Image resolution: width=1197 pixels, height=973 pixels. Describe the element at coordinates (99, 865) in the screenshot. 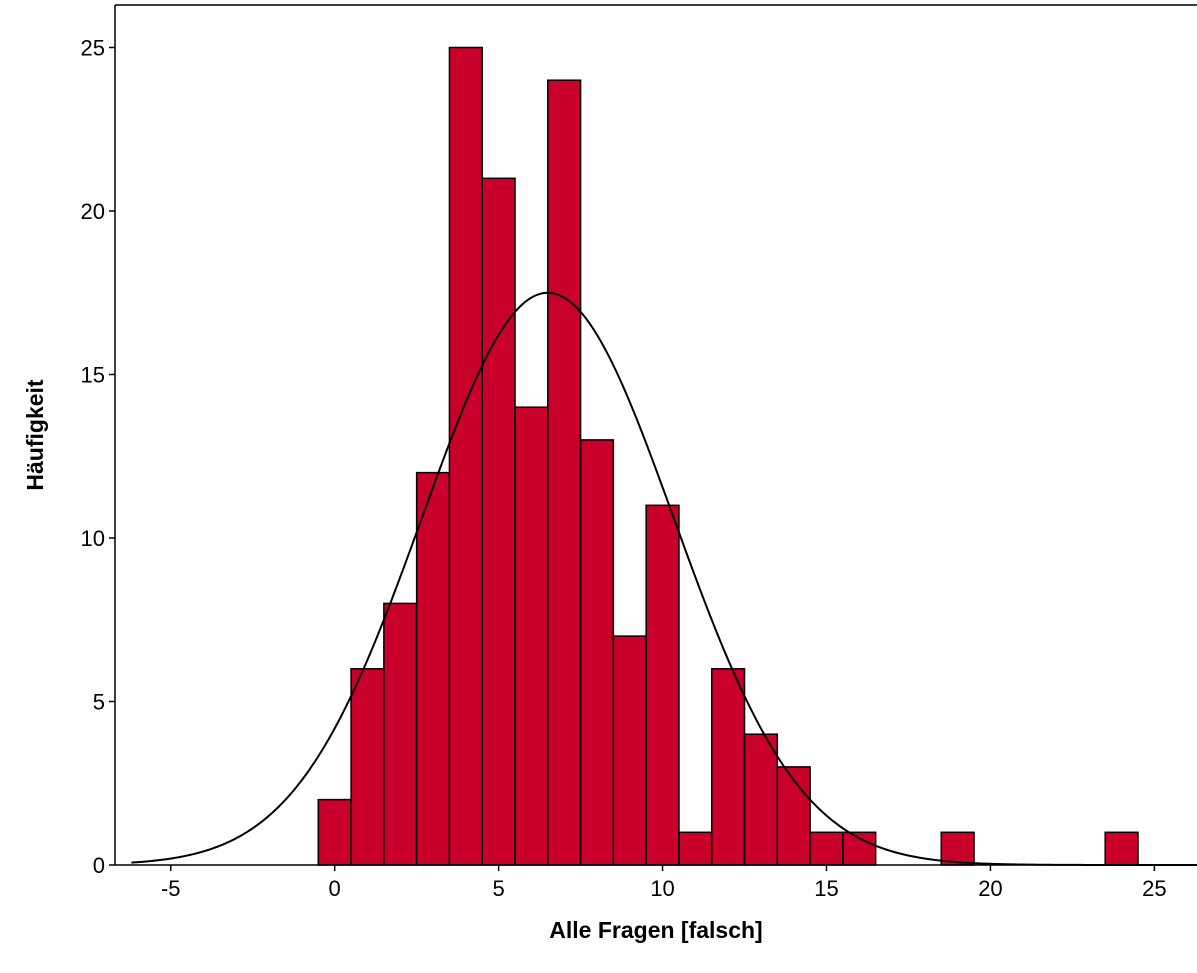

I see `y-tick-label: 0` at that location.